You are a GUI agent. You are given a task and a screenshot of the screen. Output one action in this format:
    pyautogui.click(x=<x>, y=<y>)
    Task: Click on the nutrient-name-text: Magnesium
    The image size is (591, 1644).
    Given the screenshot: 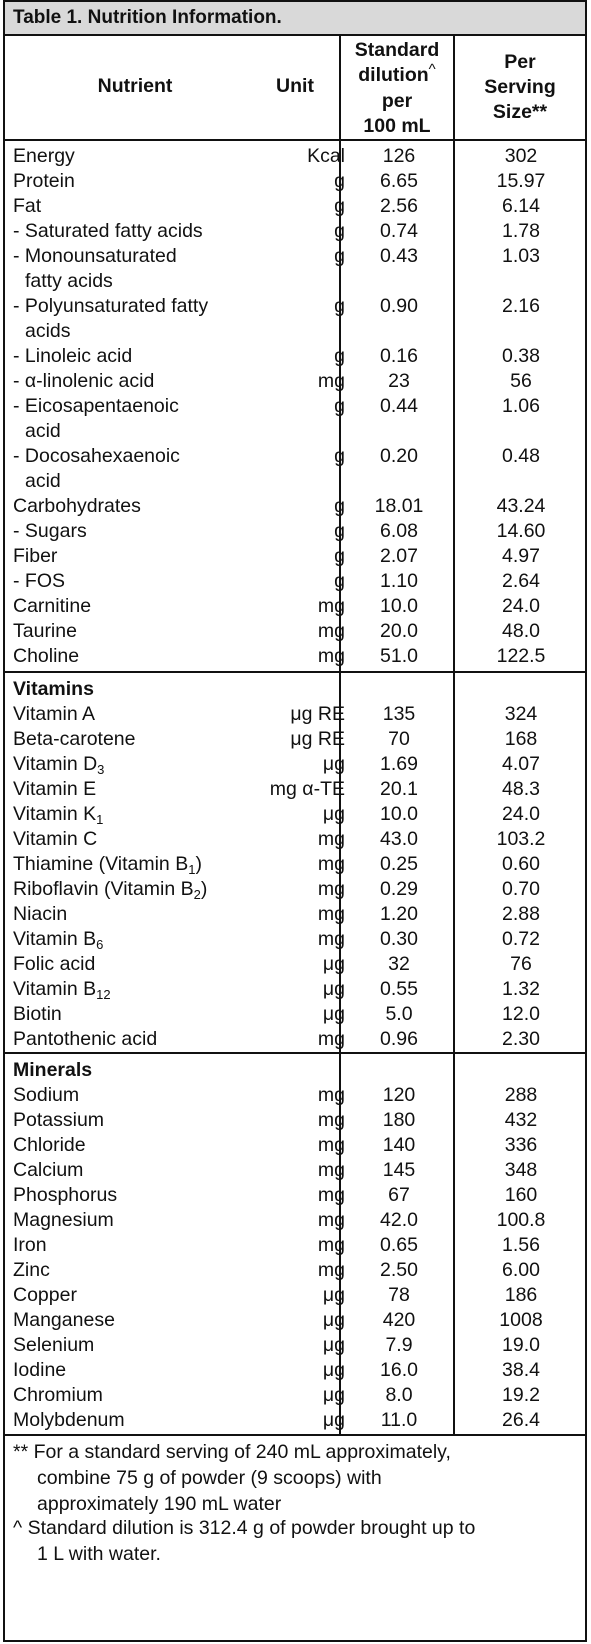 What is the action you would take?
    pyautogui.click(x=63, y=1220)
    